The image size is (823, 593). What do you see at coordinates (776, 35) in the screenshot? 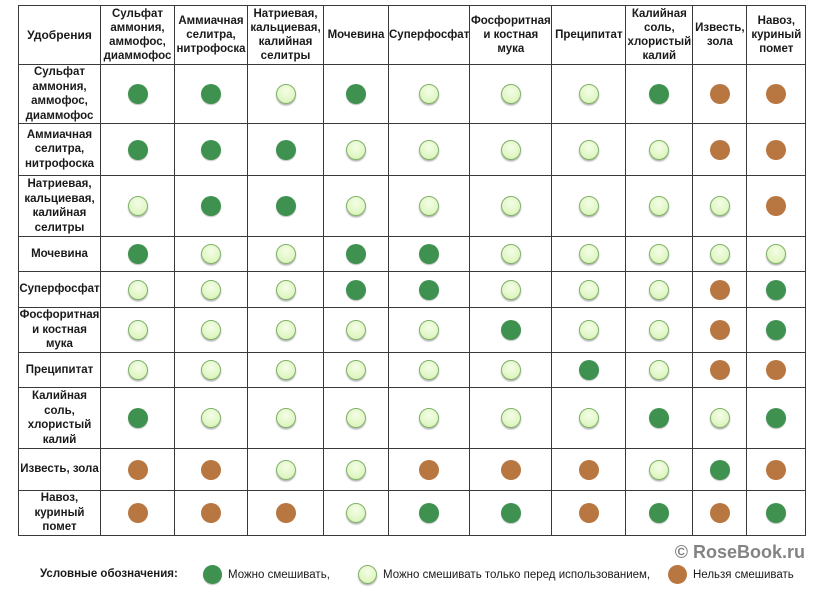
I see `column-header: Навоз, куриный помет` at bounding box center [776, 35].